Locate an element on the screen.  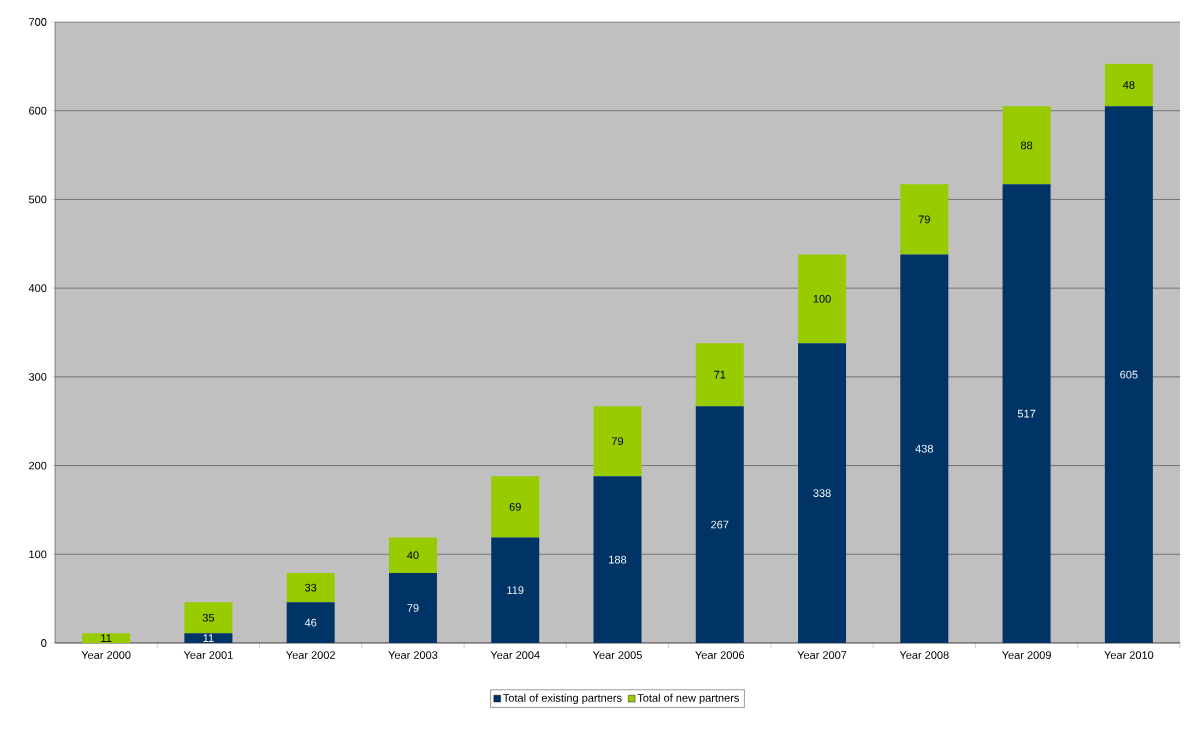
data-label: 517 is located at coordinates (1026, 413).